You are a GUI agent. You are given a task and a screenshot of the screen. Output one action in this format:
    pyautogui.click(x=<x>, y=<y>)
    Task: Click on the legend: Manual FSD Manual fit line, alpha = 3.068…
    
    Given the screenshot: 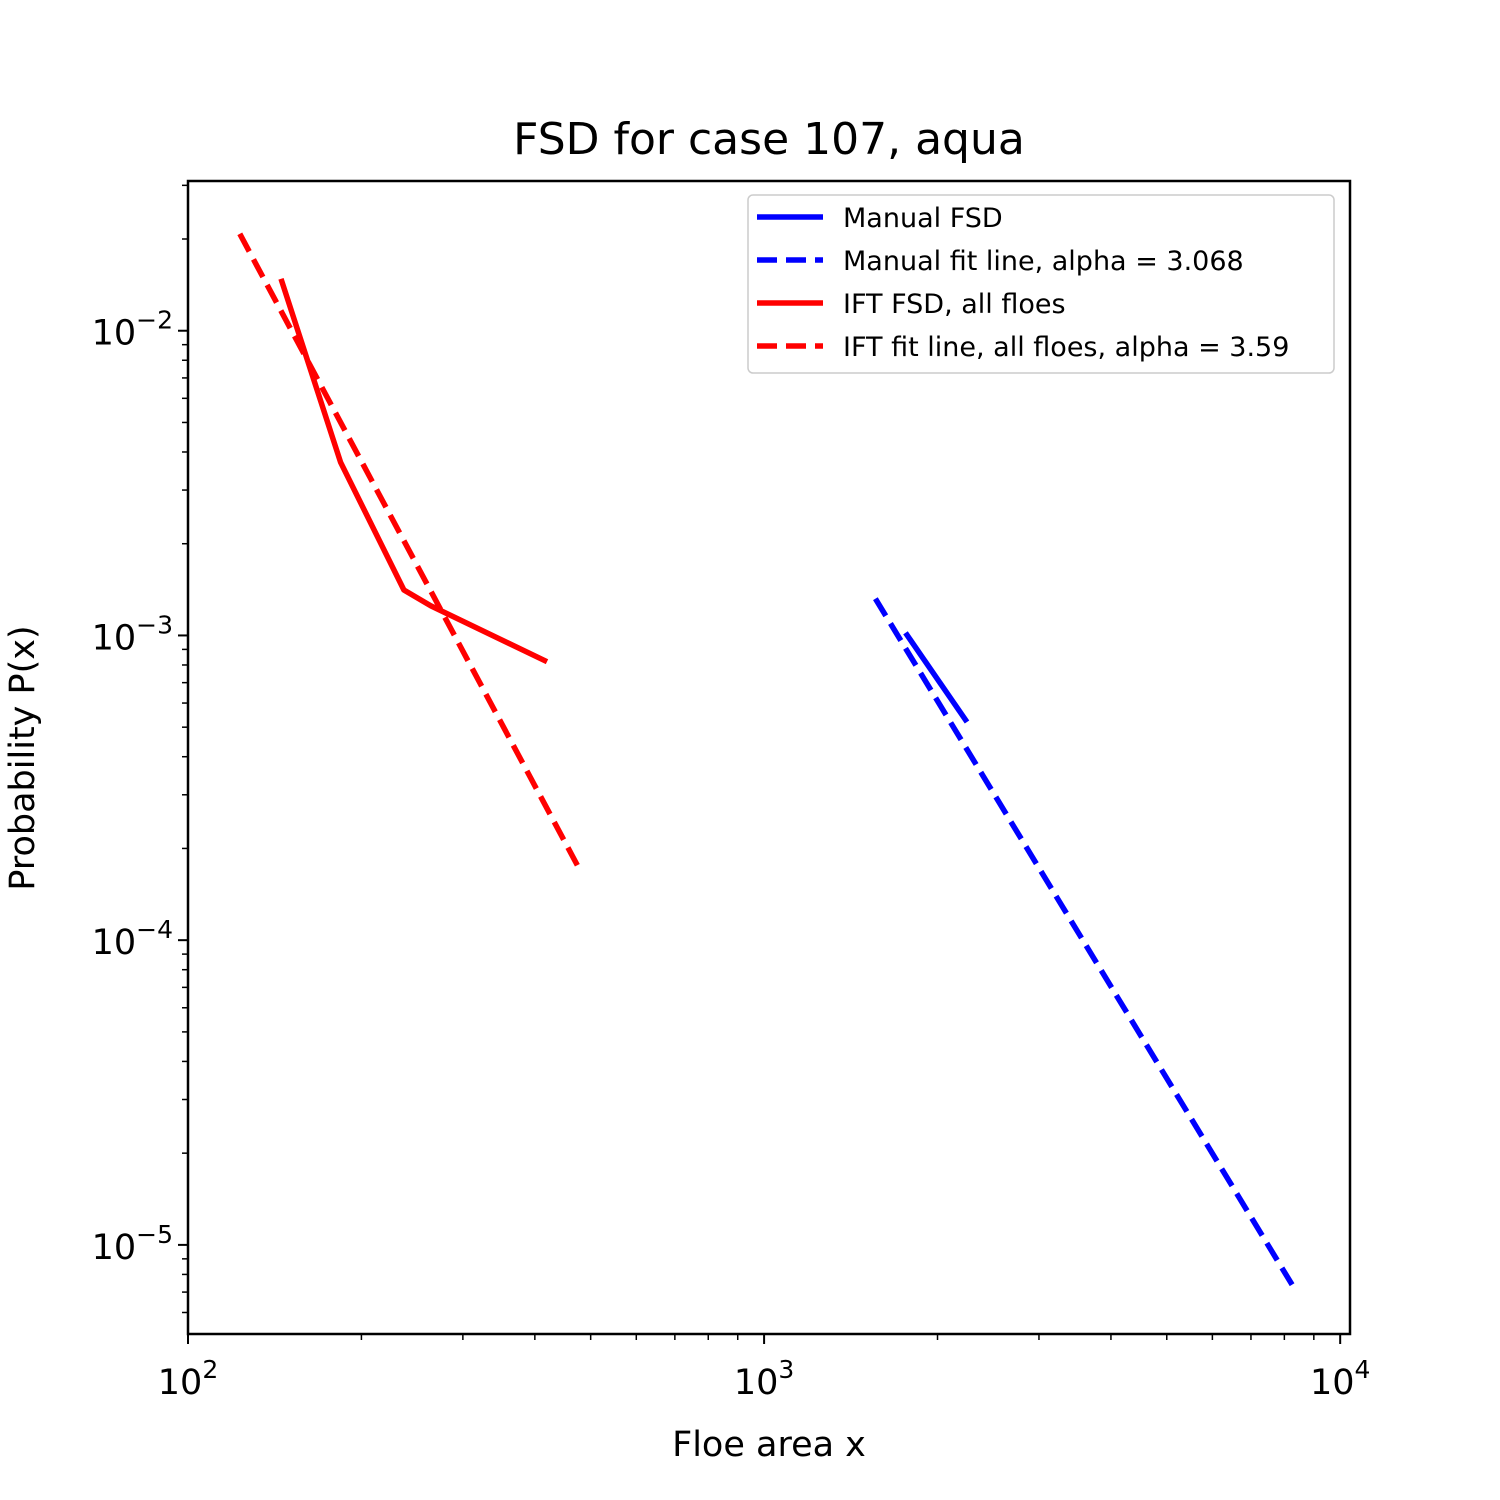 What is the action you would take?
    pyautogui.click(x=1041, y=284)
    